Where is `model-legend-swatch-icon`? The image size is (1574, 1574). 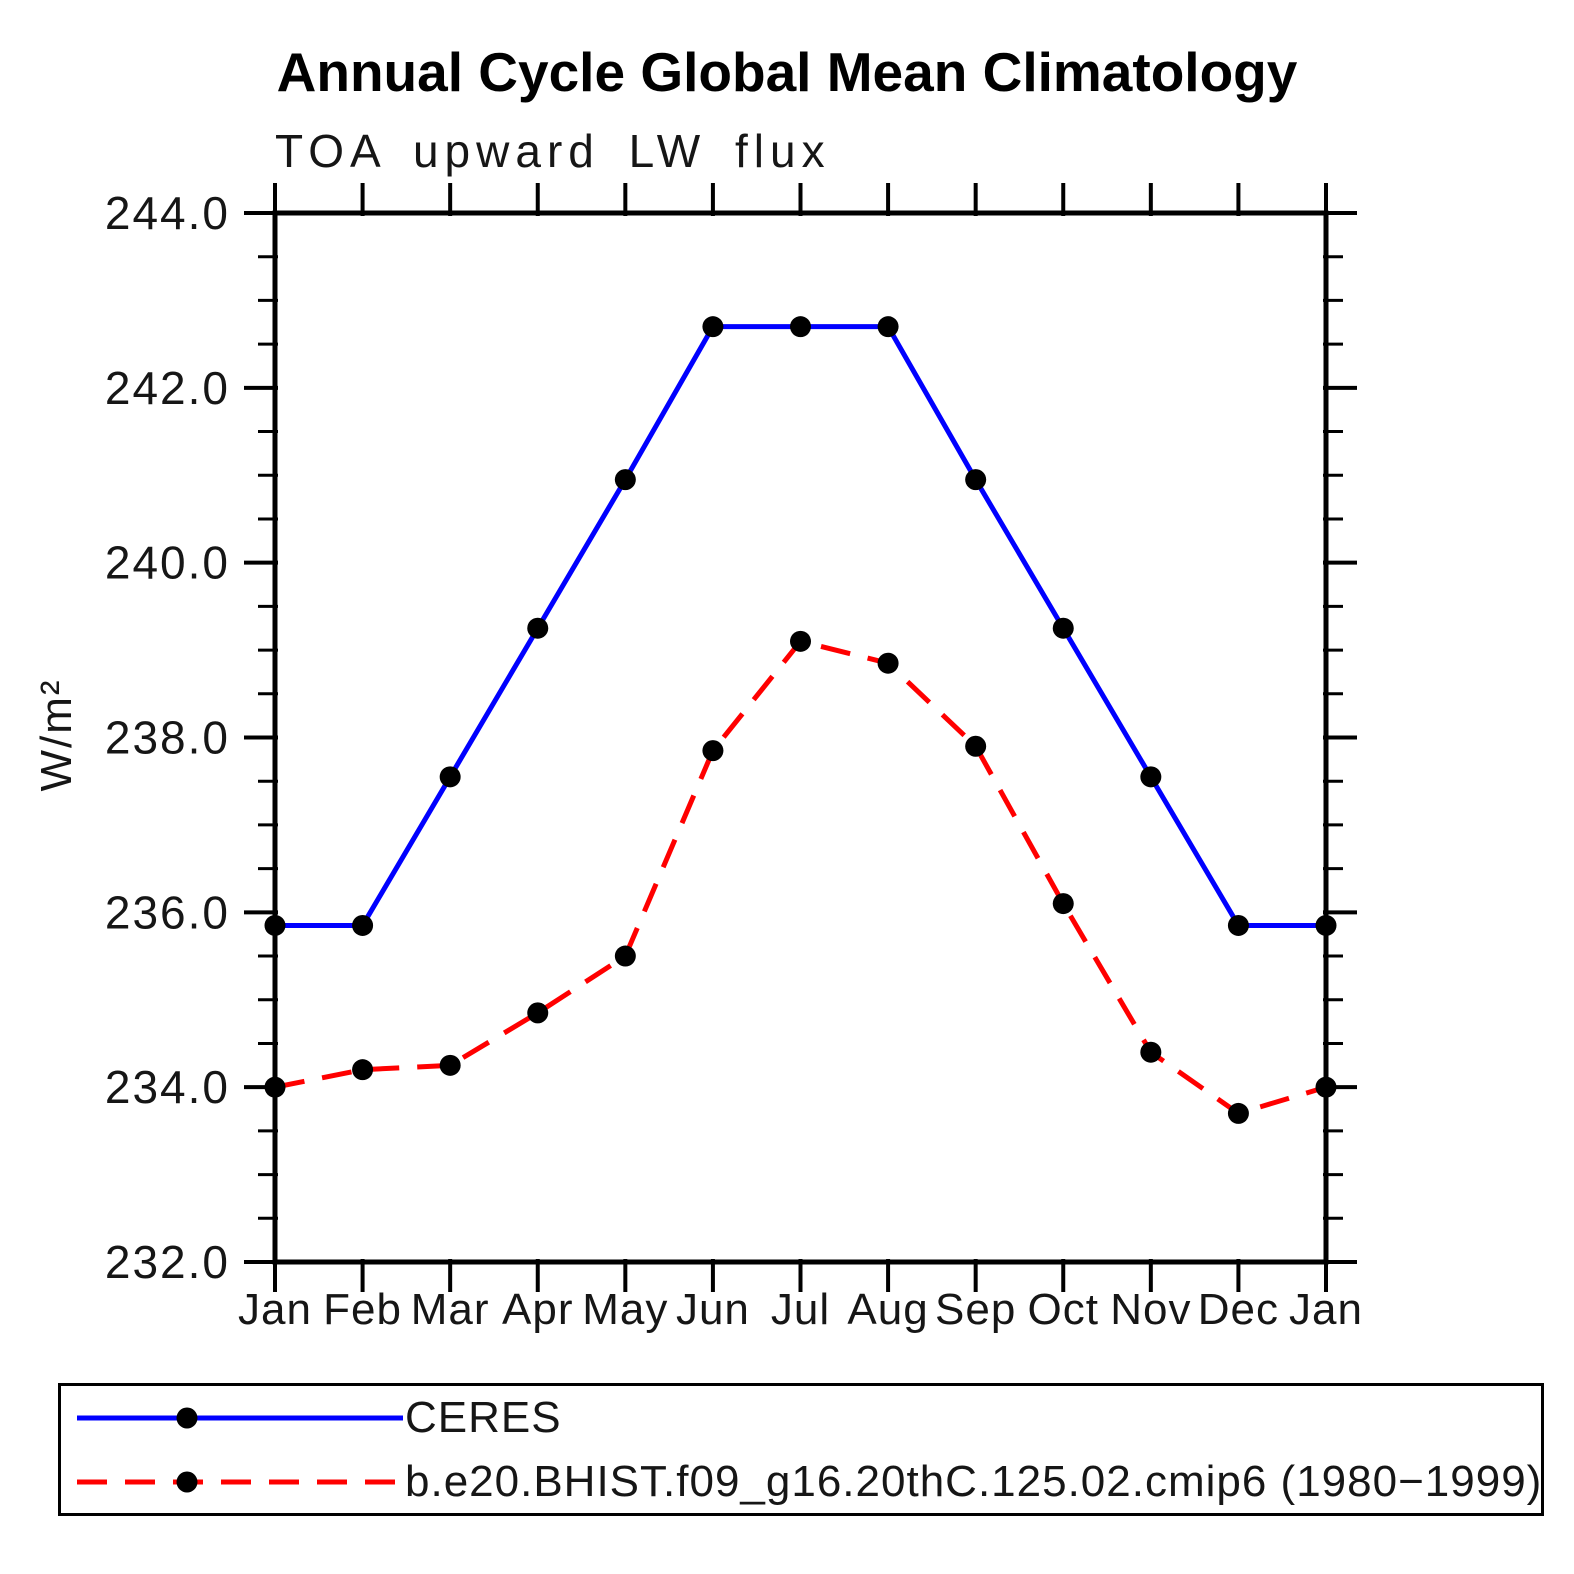 model-legend-swatch-icon is located at coordinates (240, 1481).